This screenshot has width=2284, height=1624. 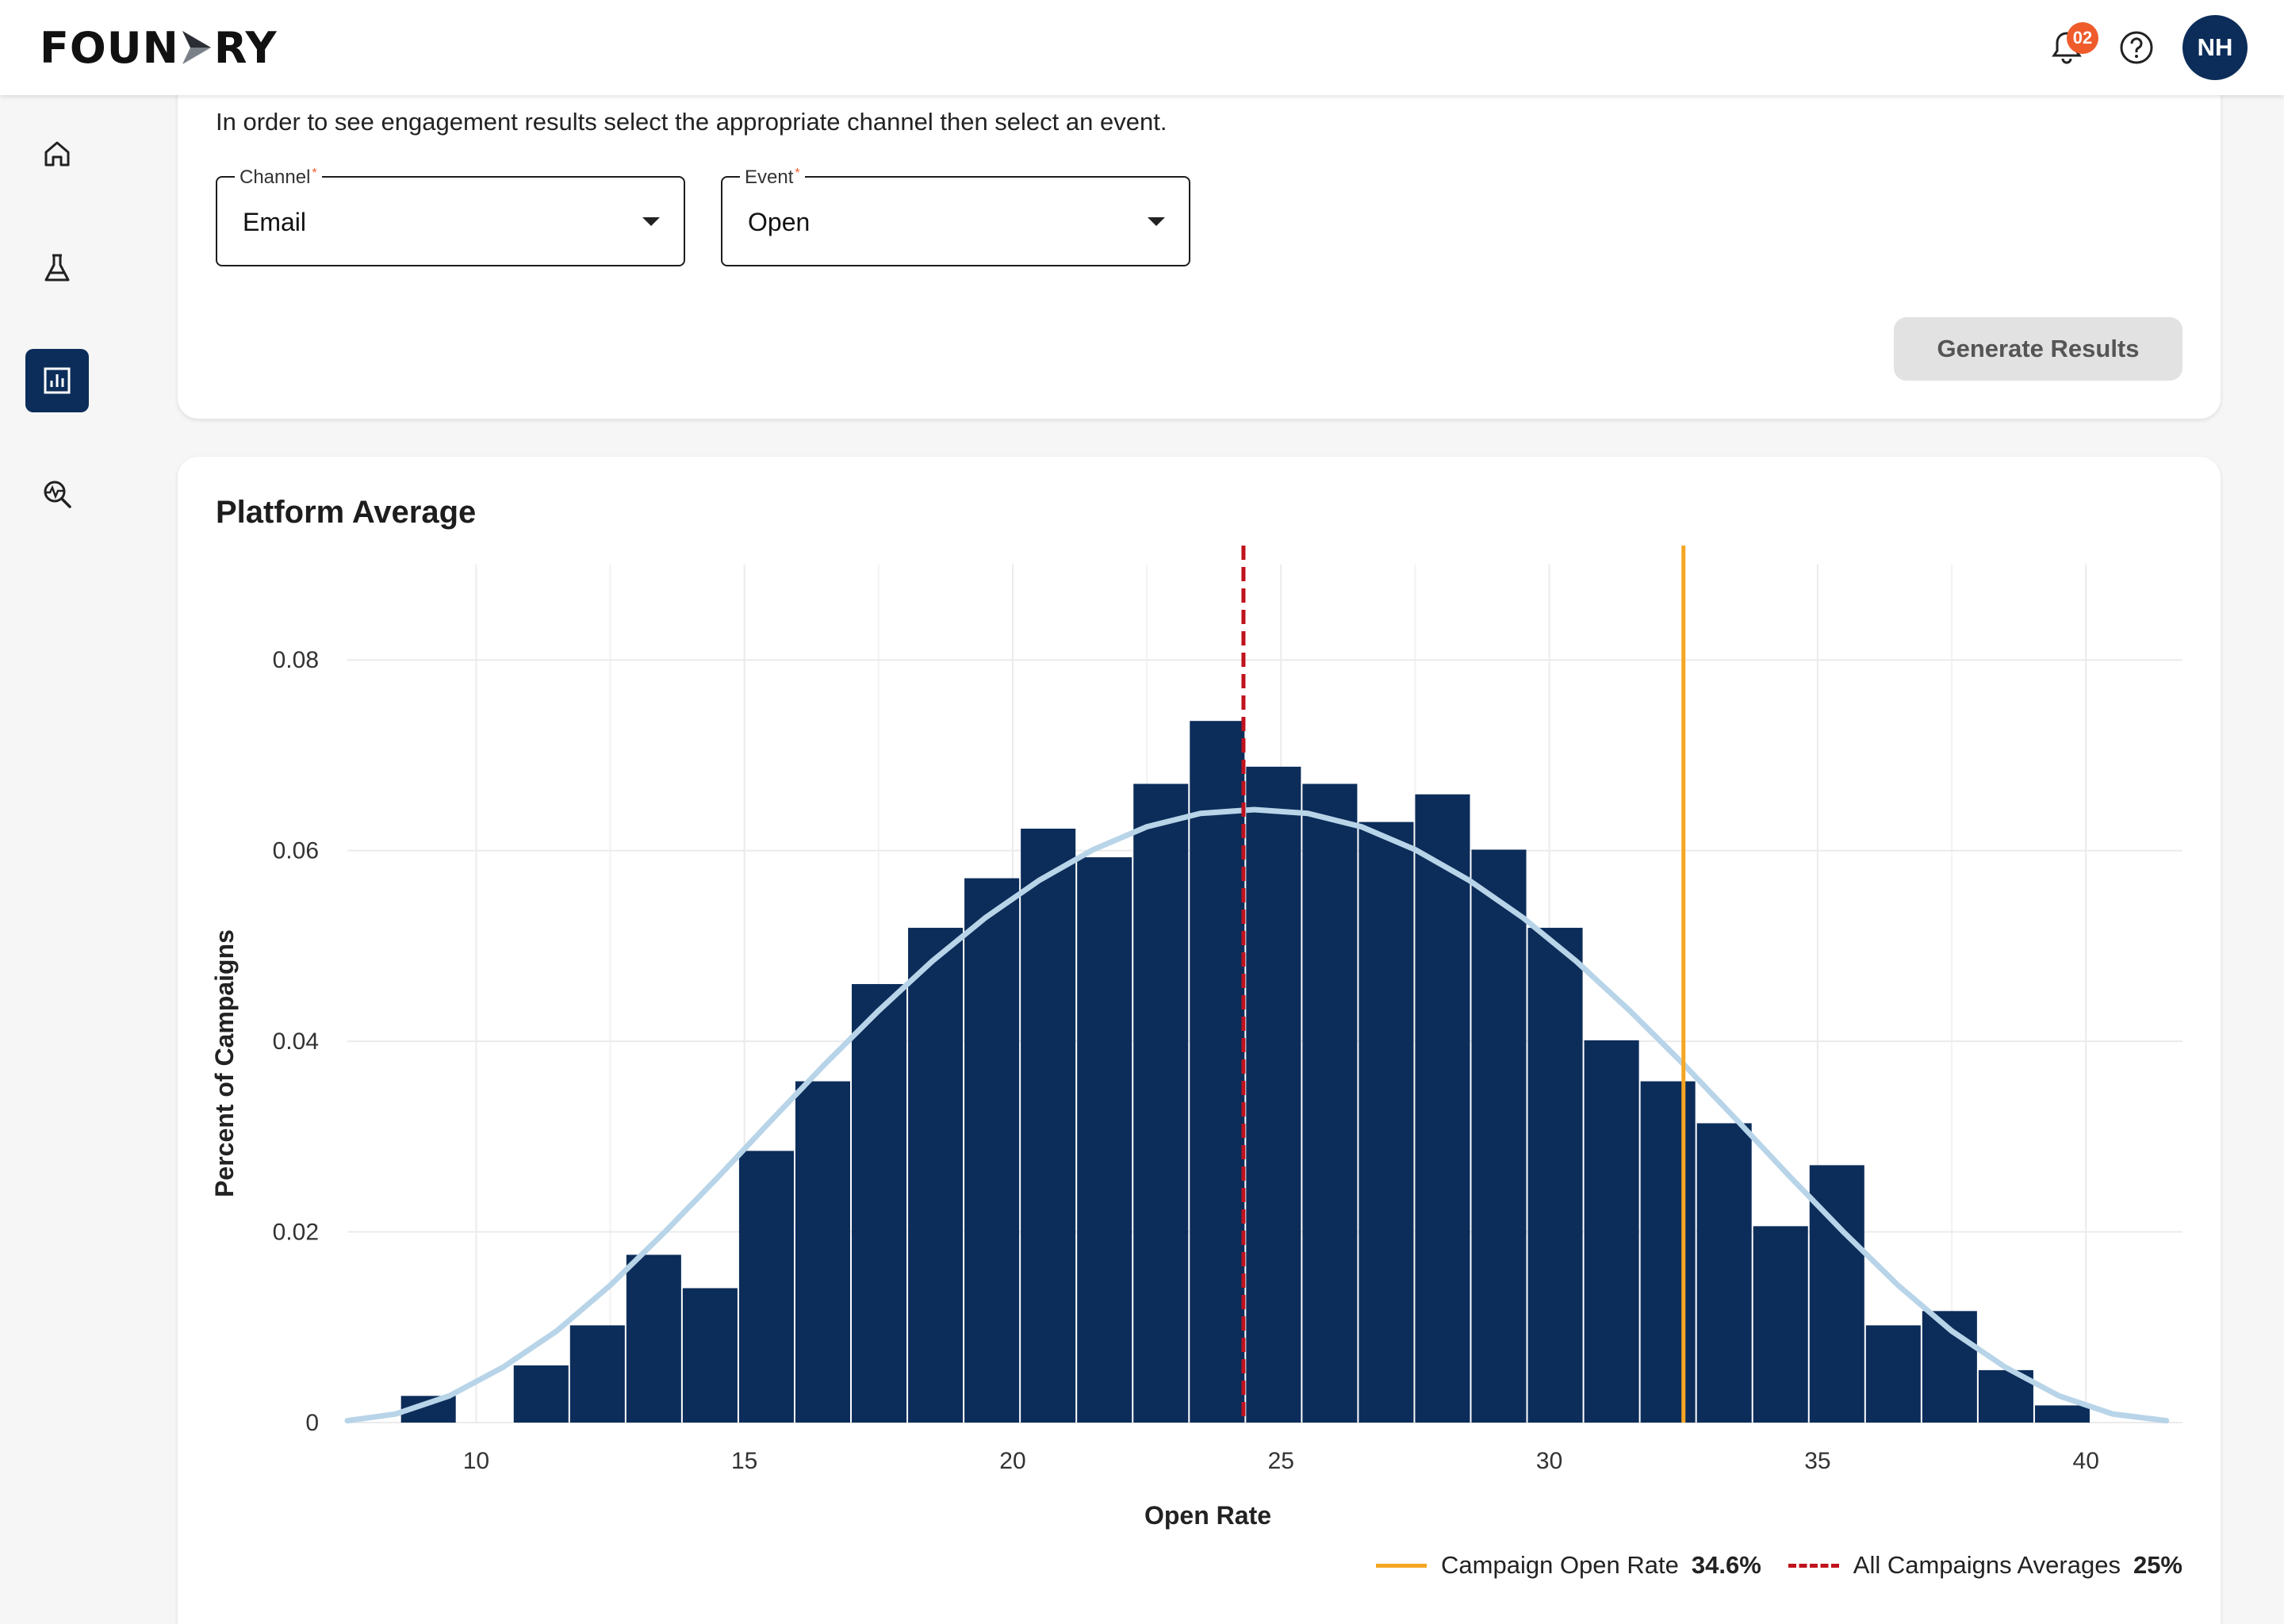 I want to click on flask-icon, so click(x=57, y=268).